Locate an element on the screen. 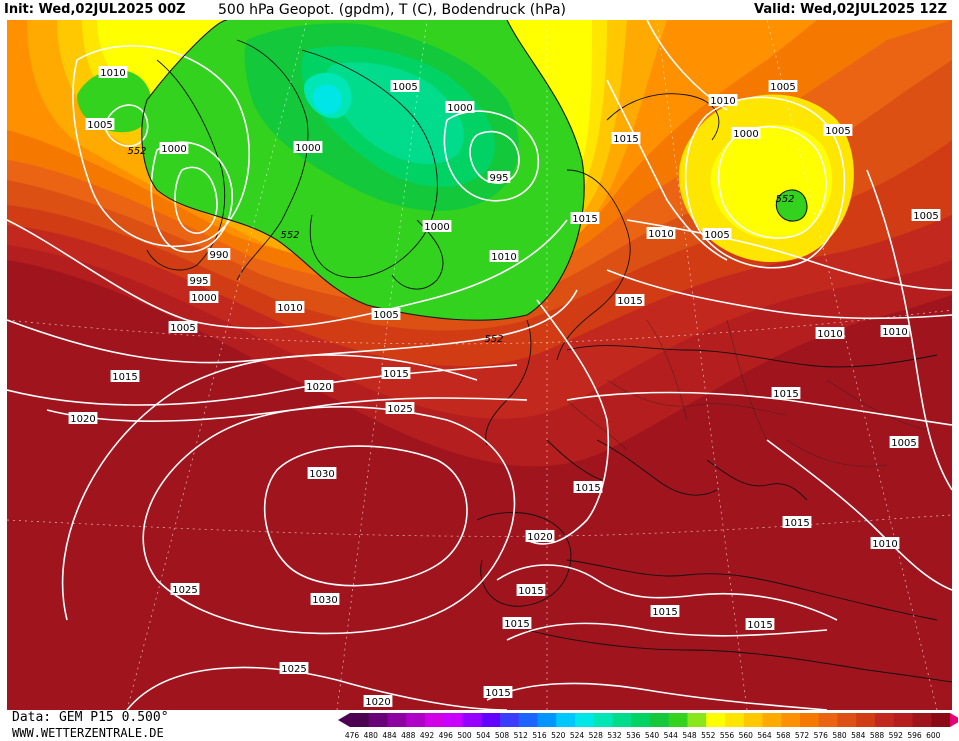 The width and height of the screenshot is (959, 741). scale-tick-label: 492 is located at coordinates (427, 735).